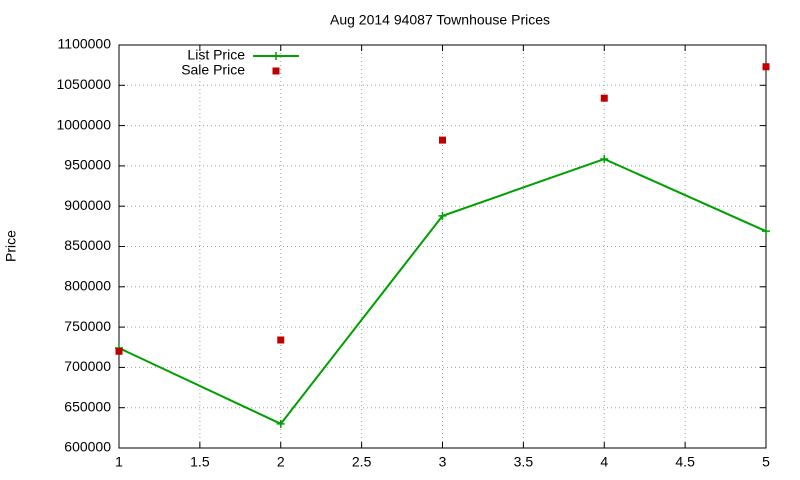 The width and height of the screenshot is (800, 480). Describe the element at coordinates (281, 462) in the screenshot. I see `x-tick-label: 2` at that location.